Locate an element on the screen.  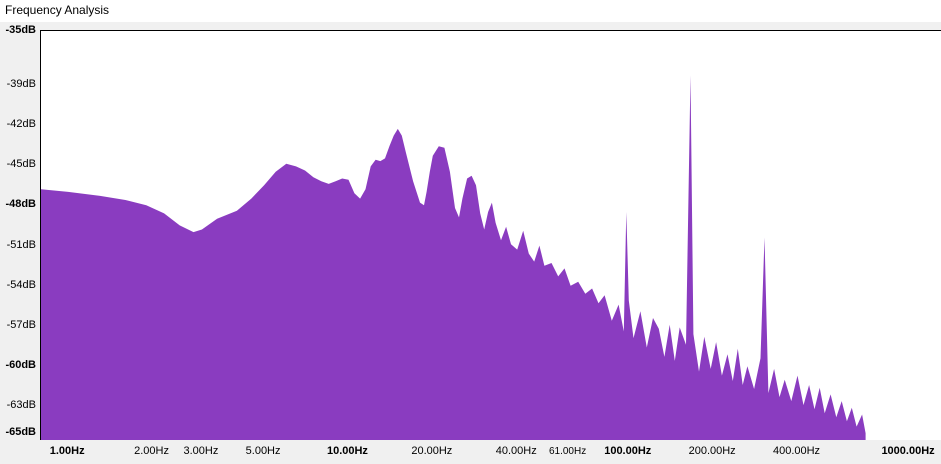
y-tick-label: -42dB is located at coordinates (21, 123).